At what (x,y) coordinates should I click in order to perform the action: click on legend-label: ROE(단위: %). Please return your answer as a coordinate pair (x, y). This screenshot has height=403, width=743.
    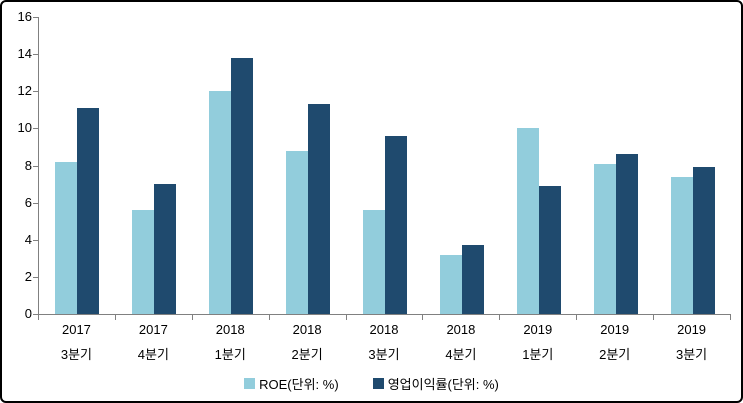
    Looking at the image, I should click on (299, 384).